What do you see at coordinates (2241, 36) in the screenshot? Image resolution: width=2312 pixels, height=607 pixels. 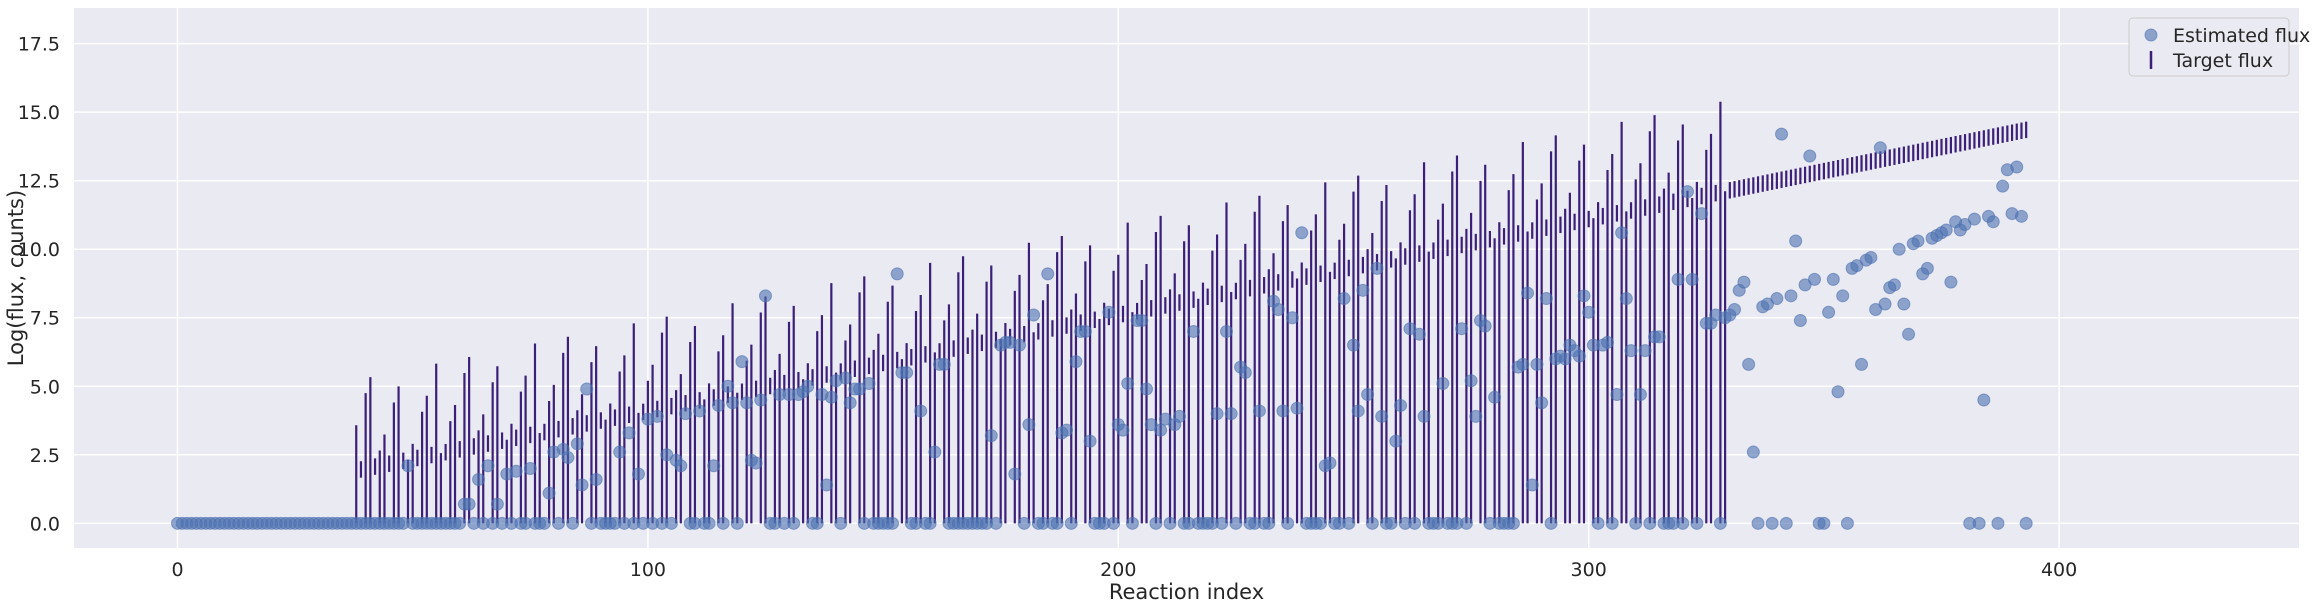 I see `legend-estimated-label: Estimated flux` at bounding box center [2241, 36].